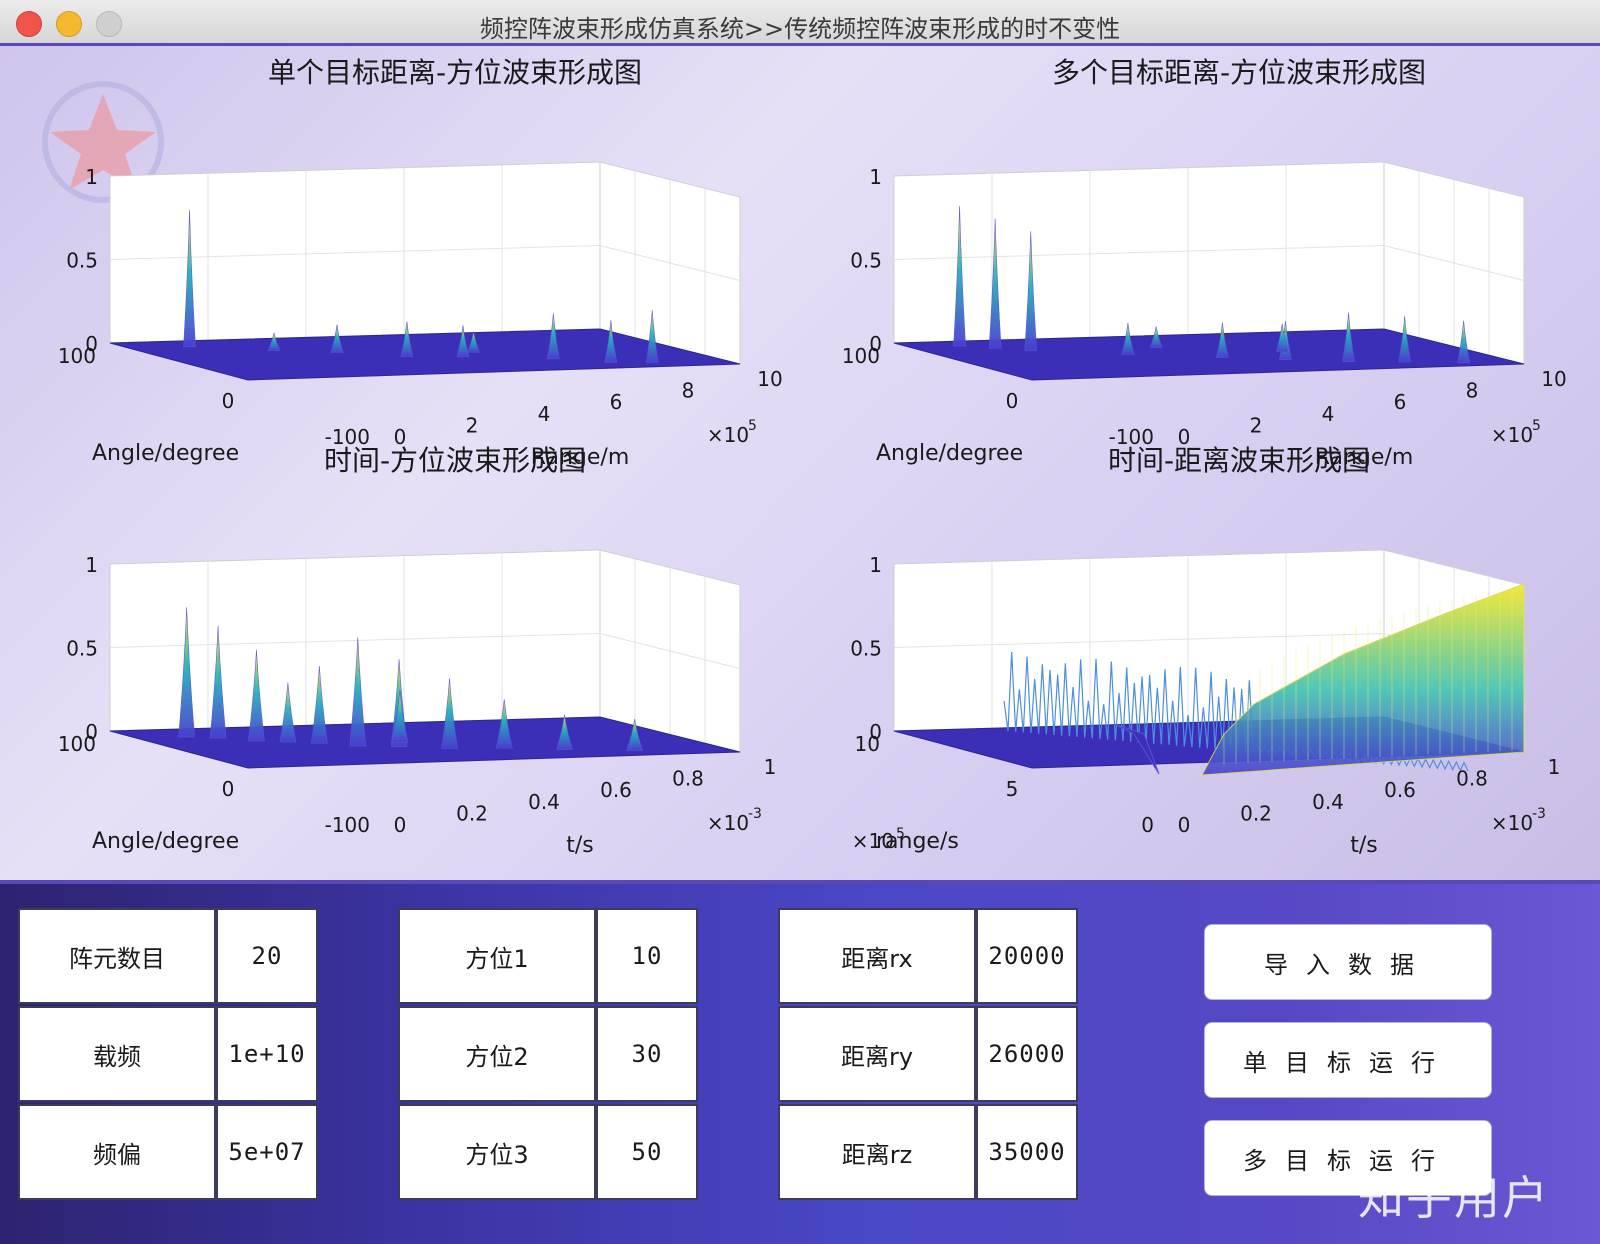 Image resolution: width=1600 pixels, height=1244 pixels. What do you see at coordinates (867, 744) in the screenshot?
I see `left-axis-tick-label: 10` at bounding box center [867, 744].